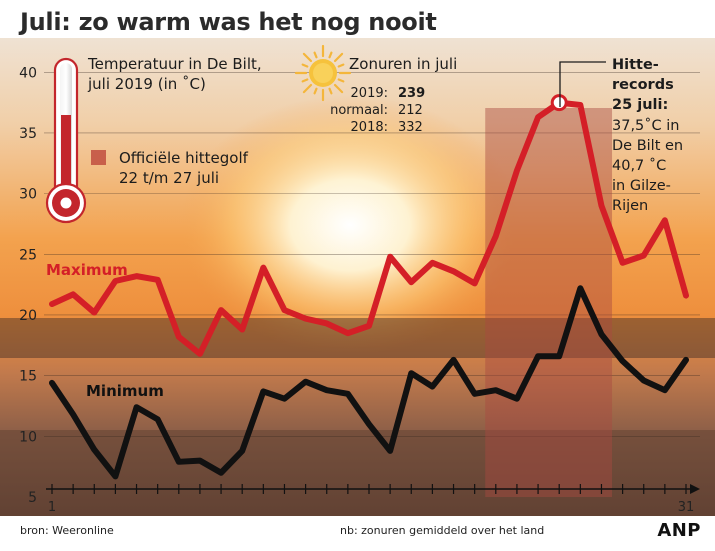  Describe the element at coordinates (411, 93) in the screenshot. I see `sun-row-value: 239` at that location.